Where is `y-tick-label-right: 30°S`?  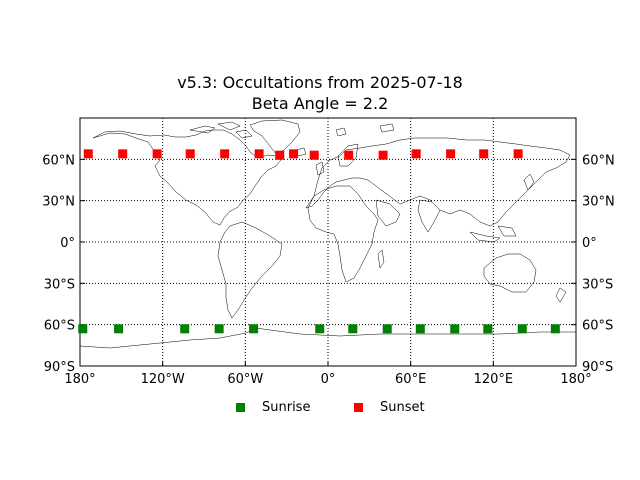 y-tick-label-right: 30°S is located at coordinates (597, 284).